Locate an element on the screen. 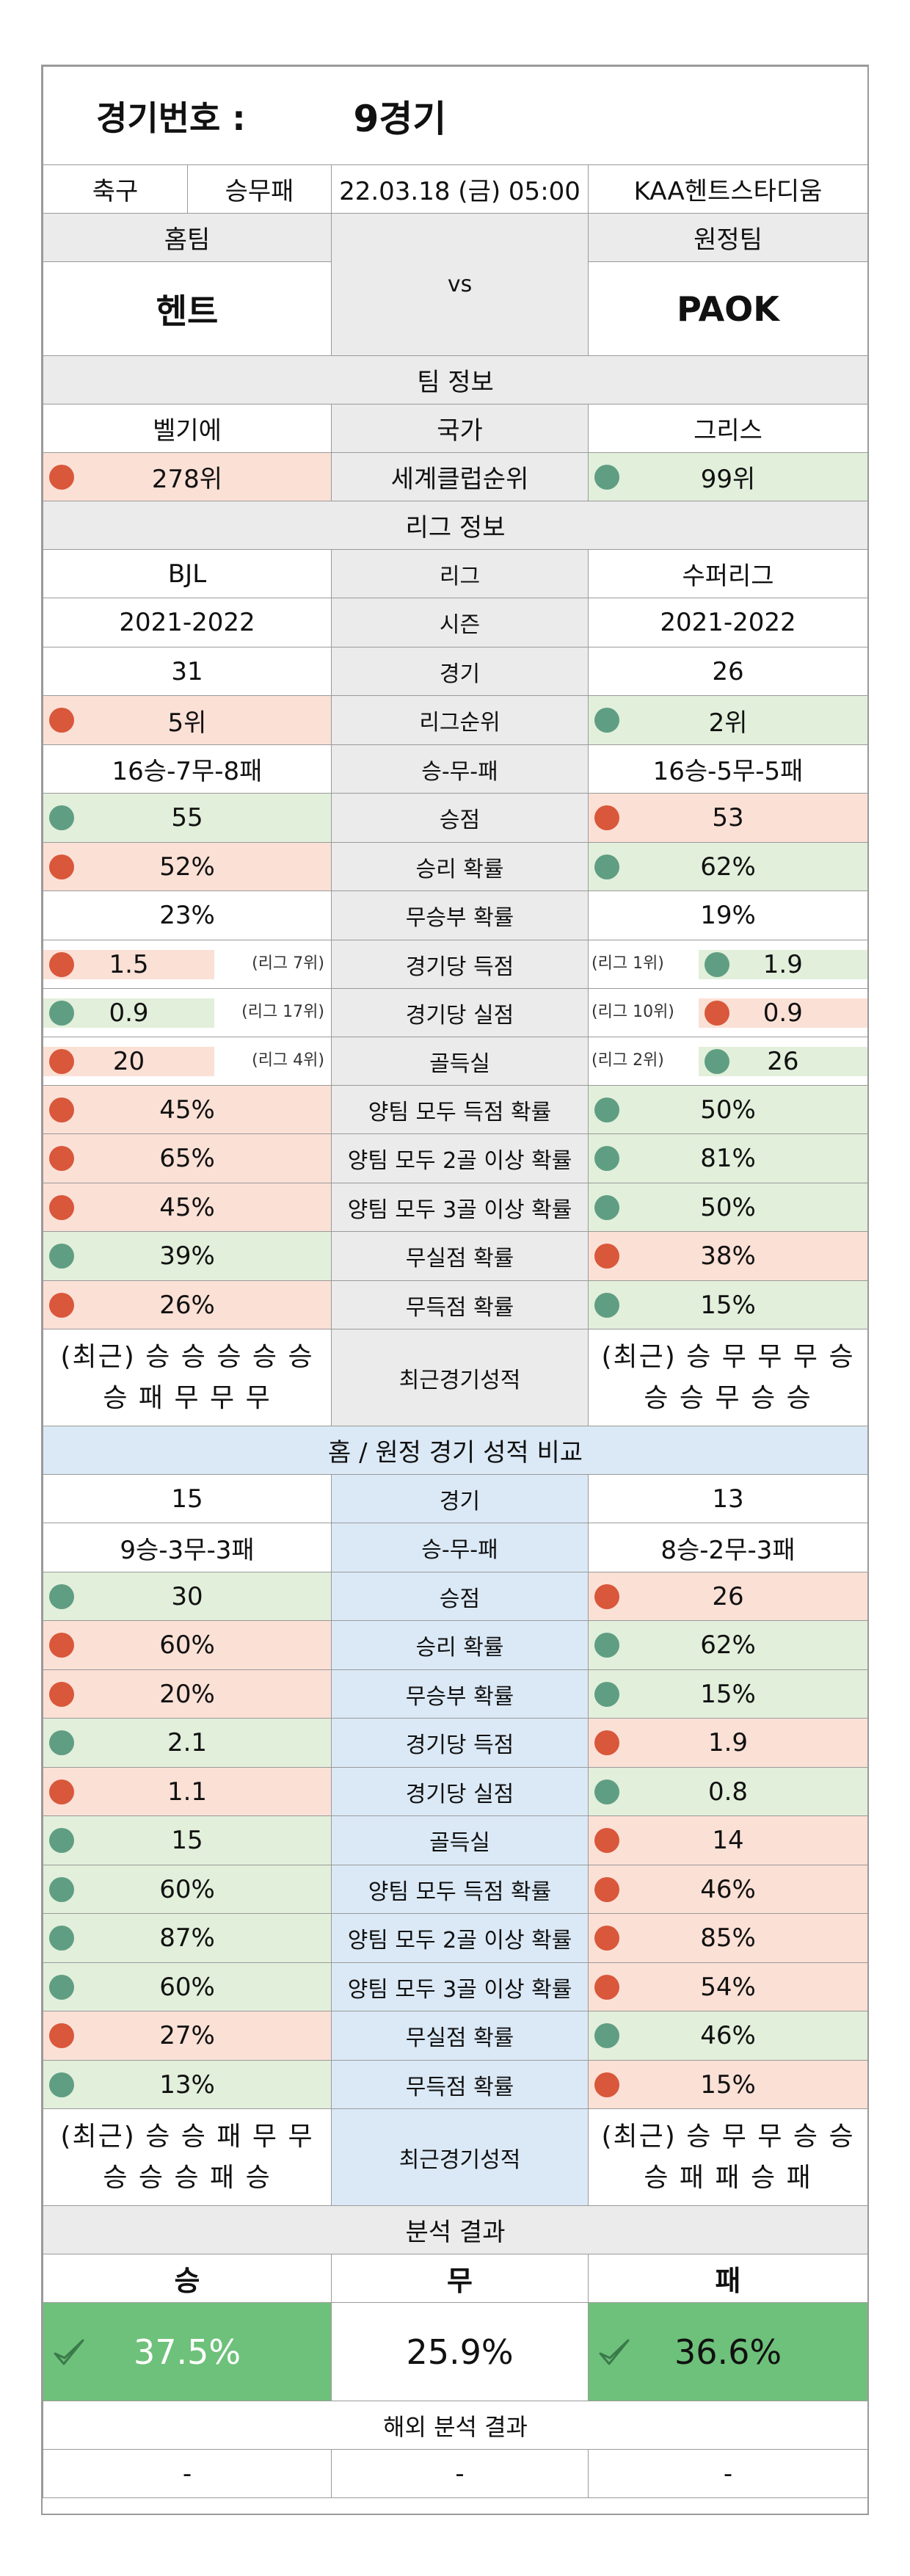  away-stat-value: 15% is located at coordinates (728, 1694).